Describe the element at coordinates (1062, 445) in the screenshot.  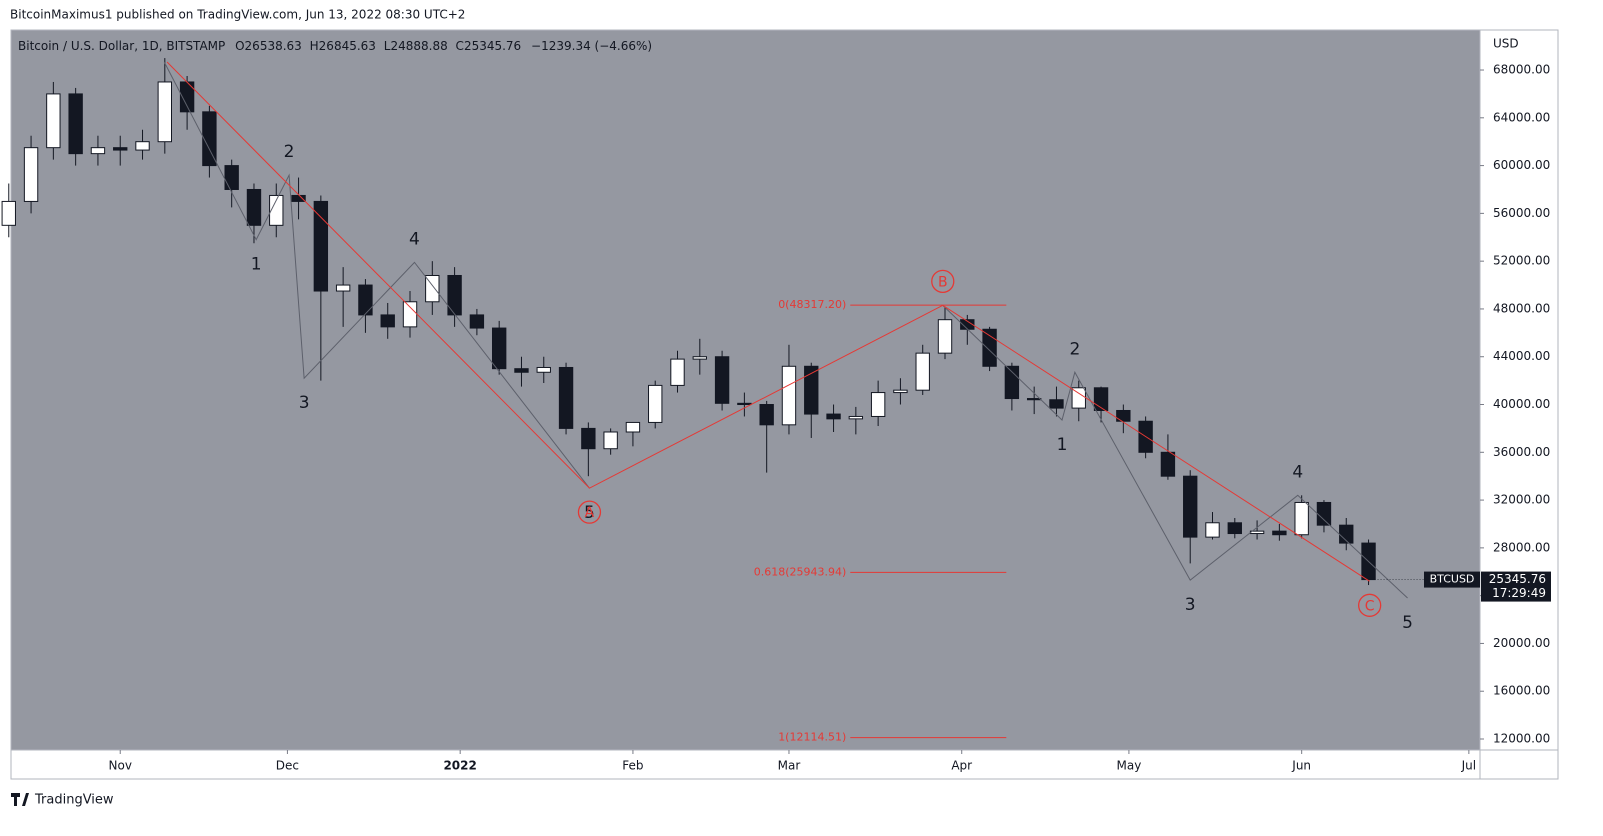
I see `wave-label: 1` at that location.